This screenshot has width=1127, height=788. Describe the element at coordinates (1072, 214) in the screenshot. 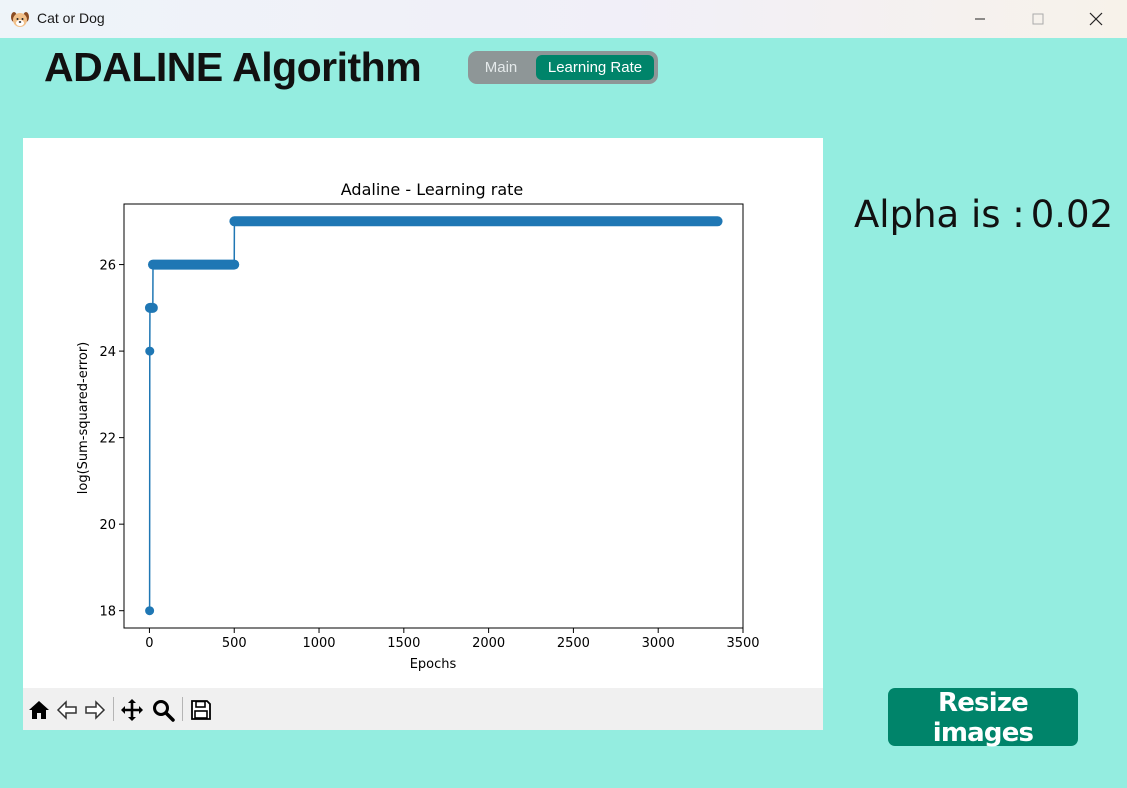

I see `alpha-value: 0.02` at that location.